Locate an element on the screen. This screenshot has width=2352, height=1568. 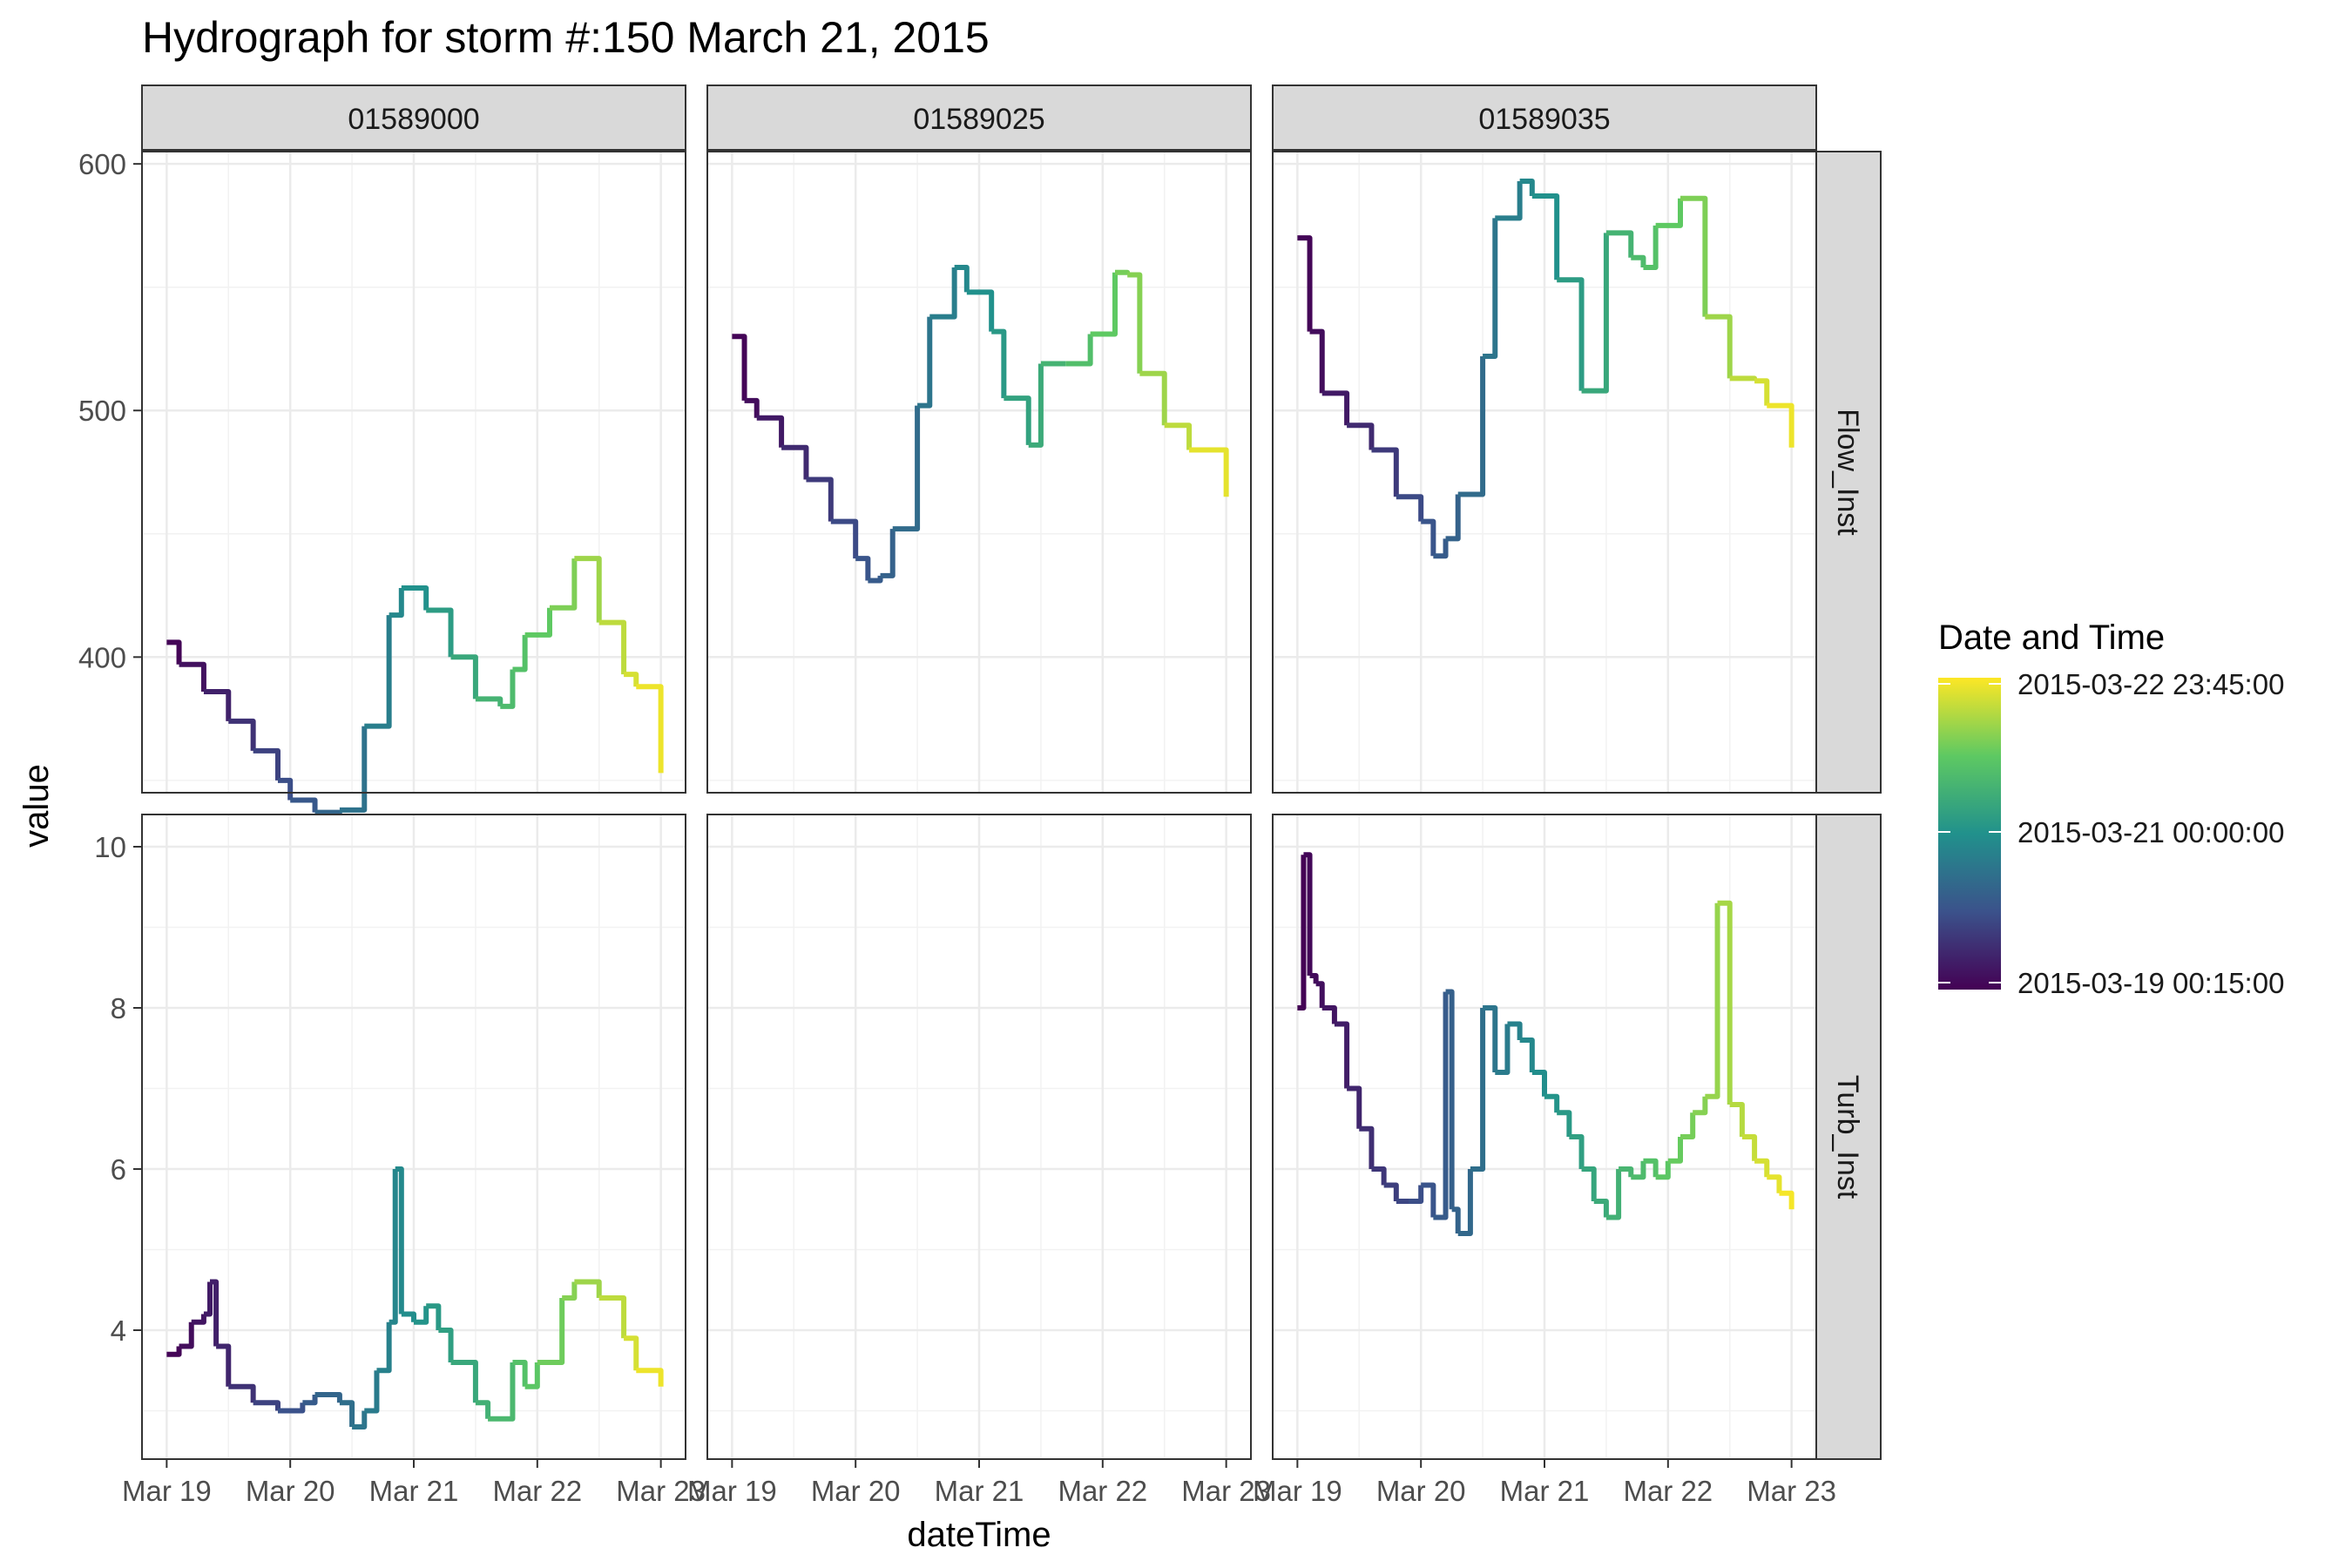
y-tick-label: 4 is located at coordinates (119, 1331).